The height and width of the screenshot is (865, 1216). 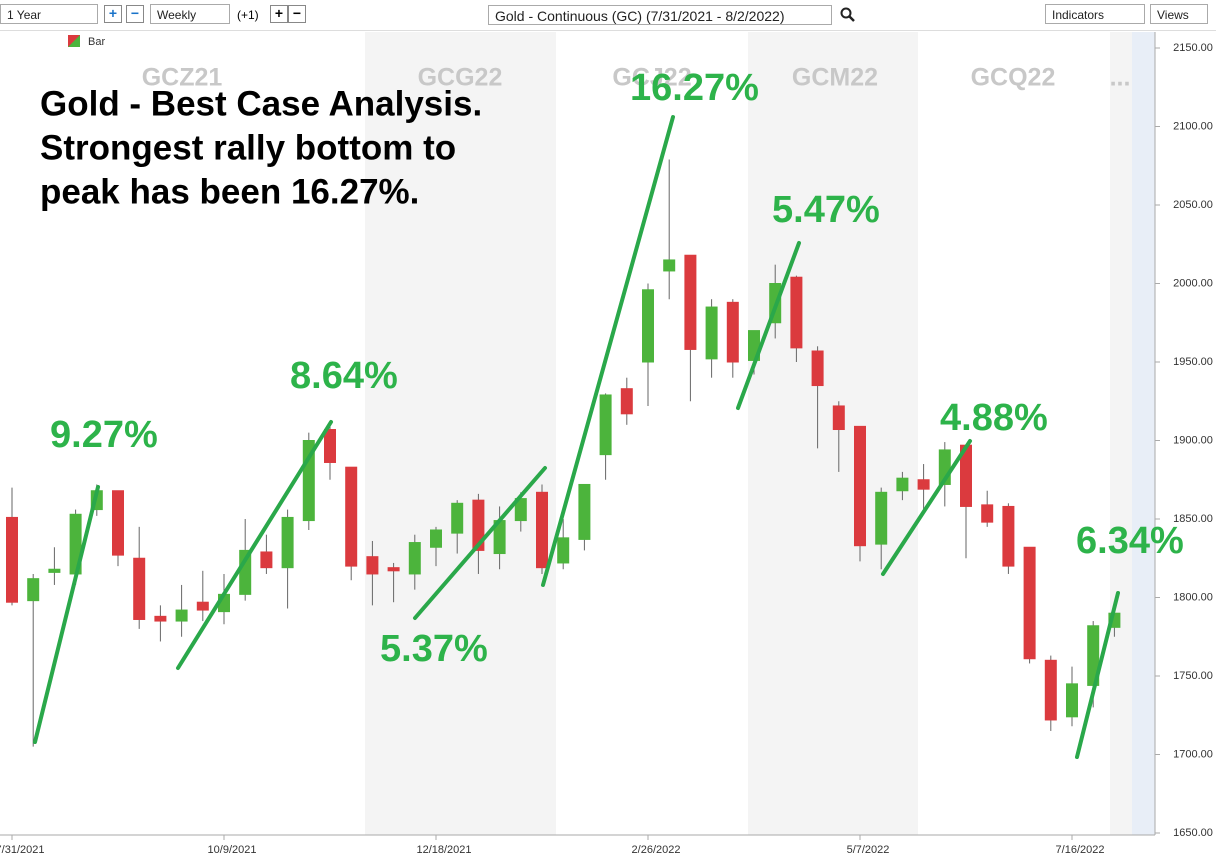 I want to click on x-tick-label: 2/26/2022, so click(x=656, y=850).